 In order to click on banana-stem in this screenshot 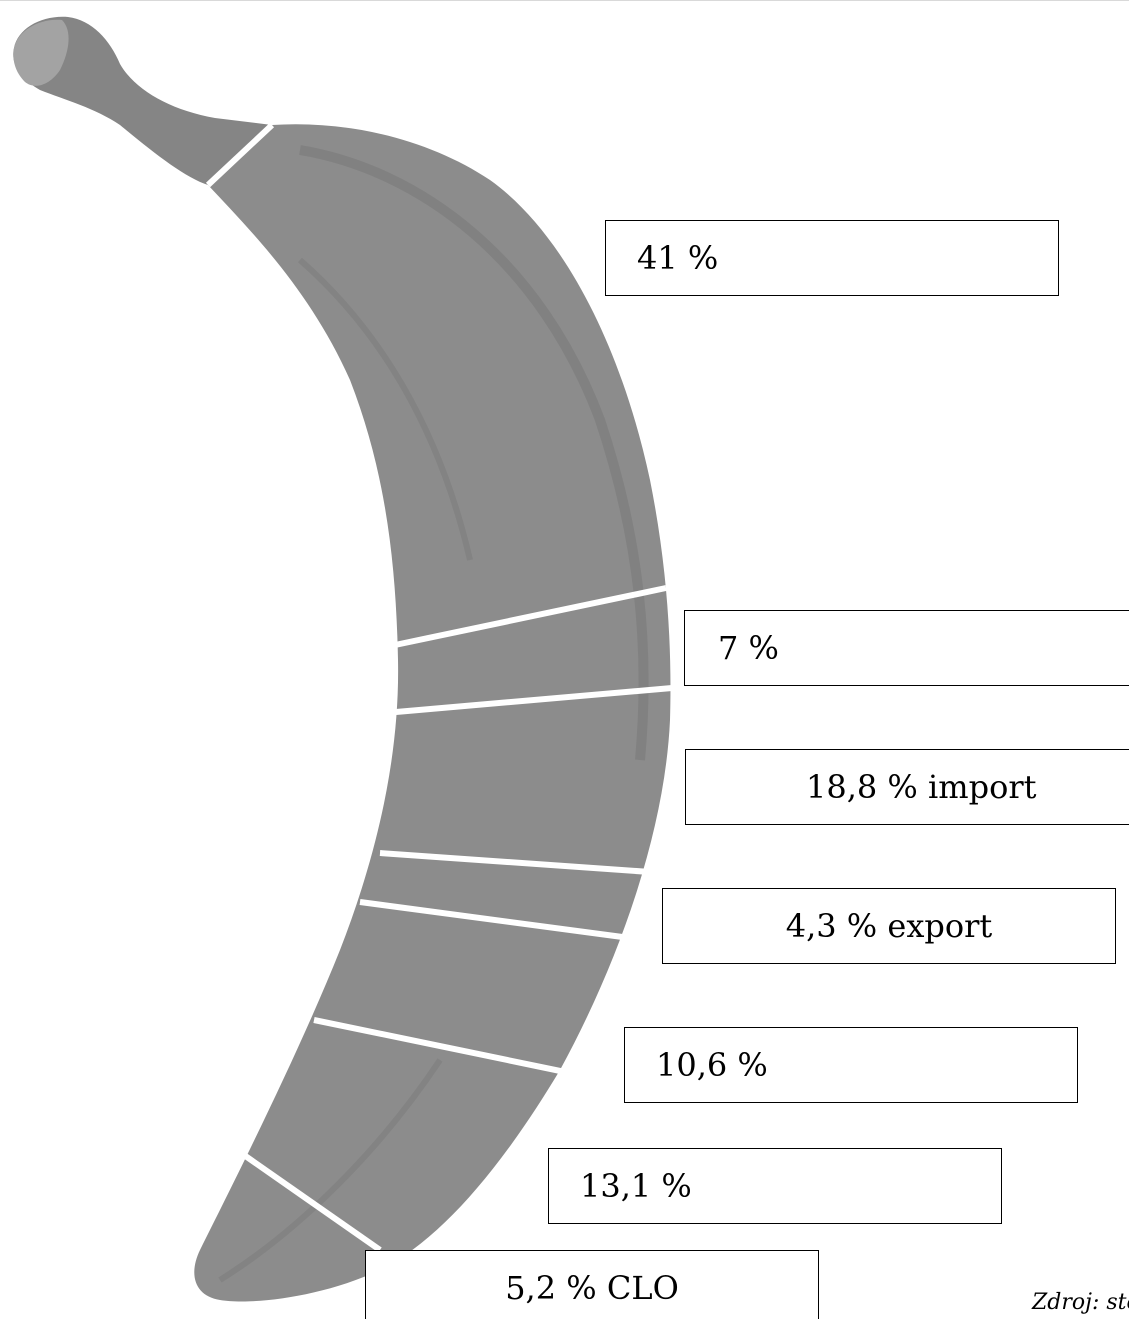, I will do `click(143, 101)`.